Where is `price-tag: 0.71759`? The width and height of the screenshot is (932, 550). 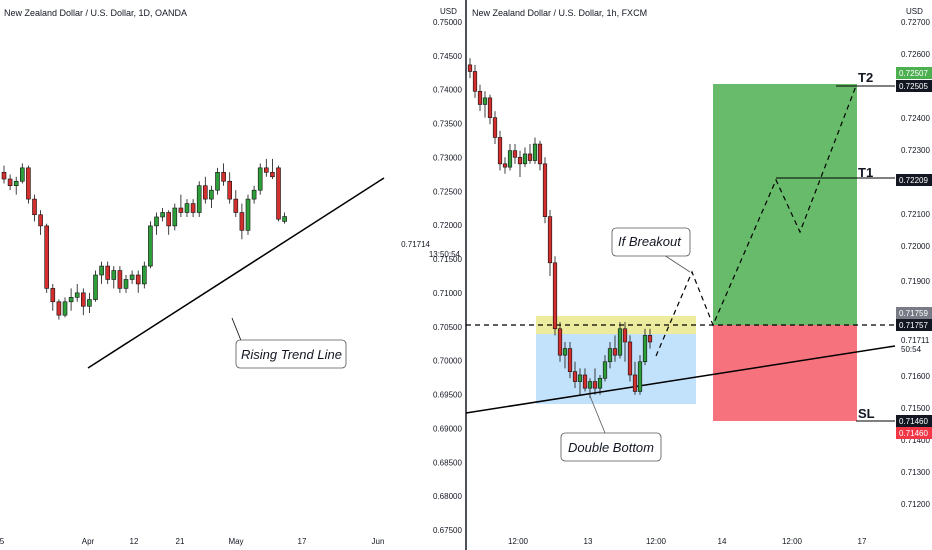 price-tag: 0.71759 is located at coordinates (914, 313).